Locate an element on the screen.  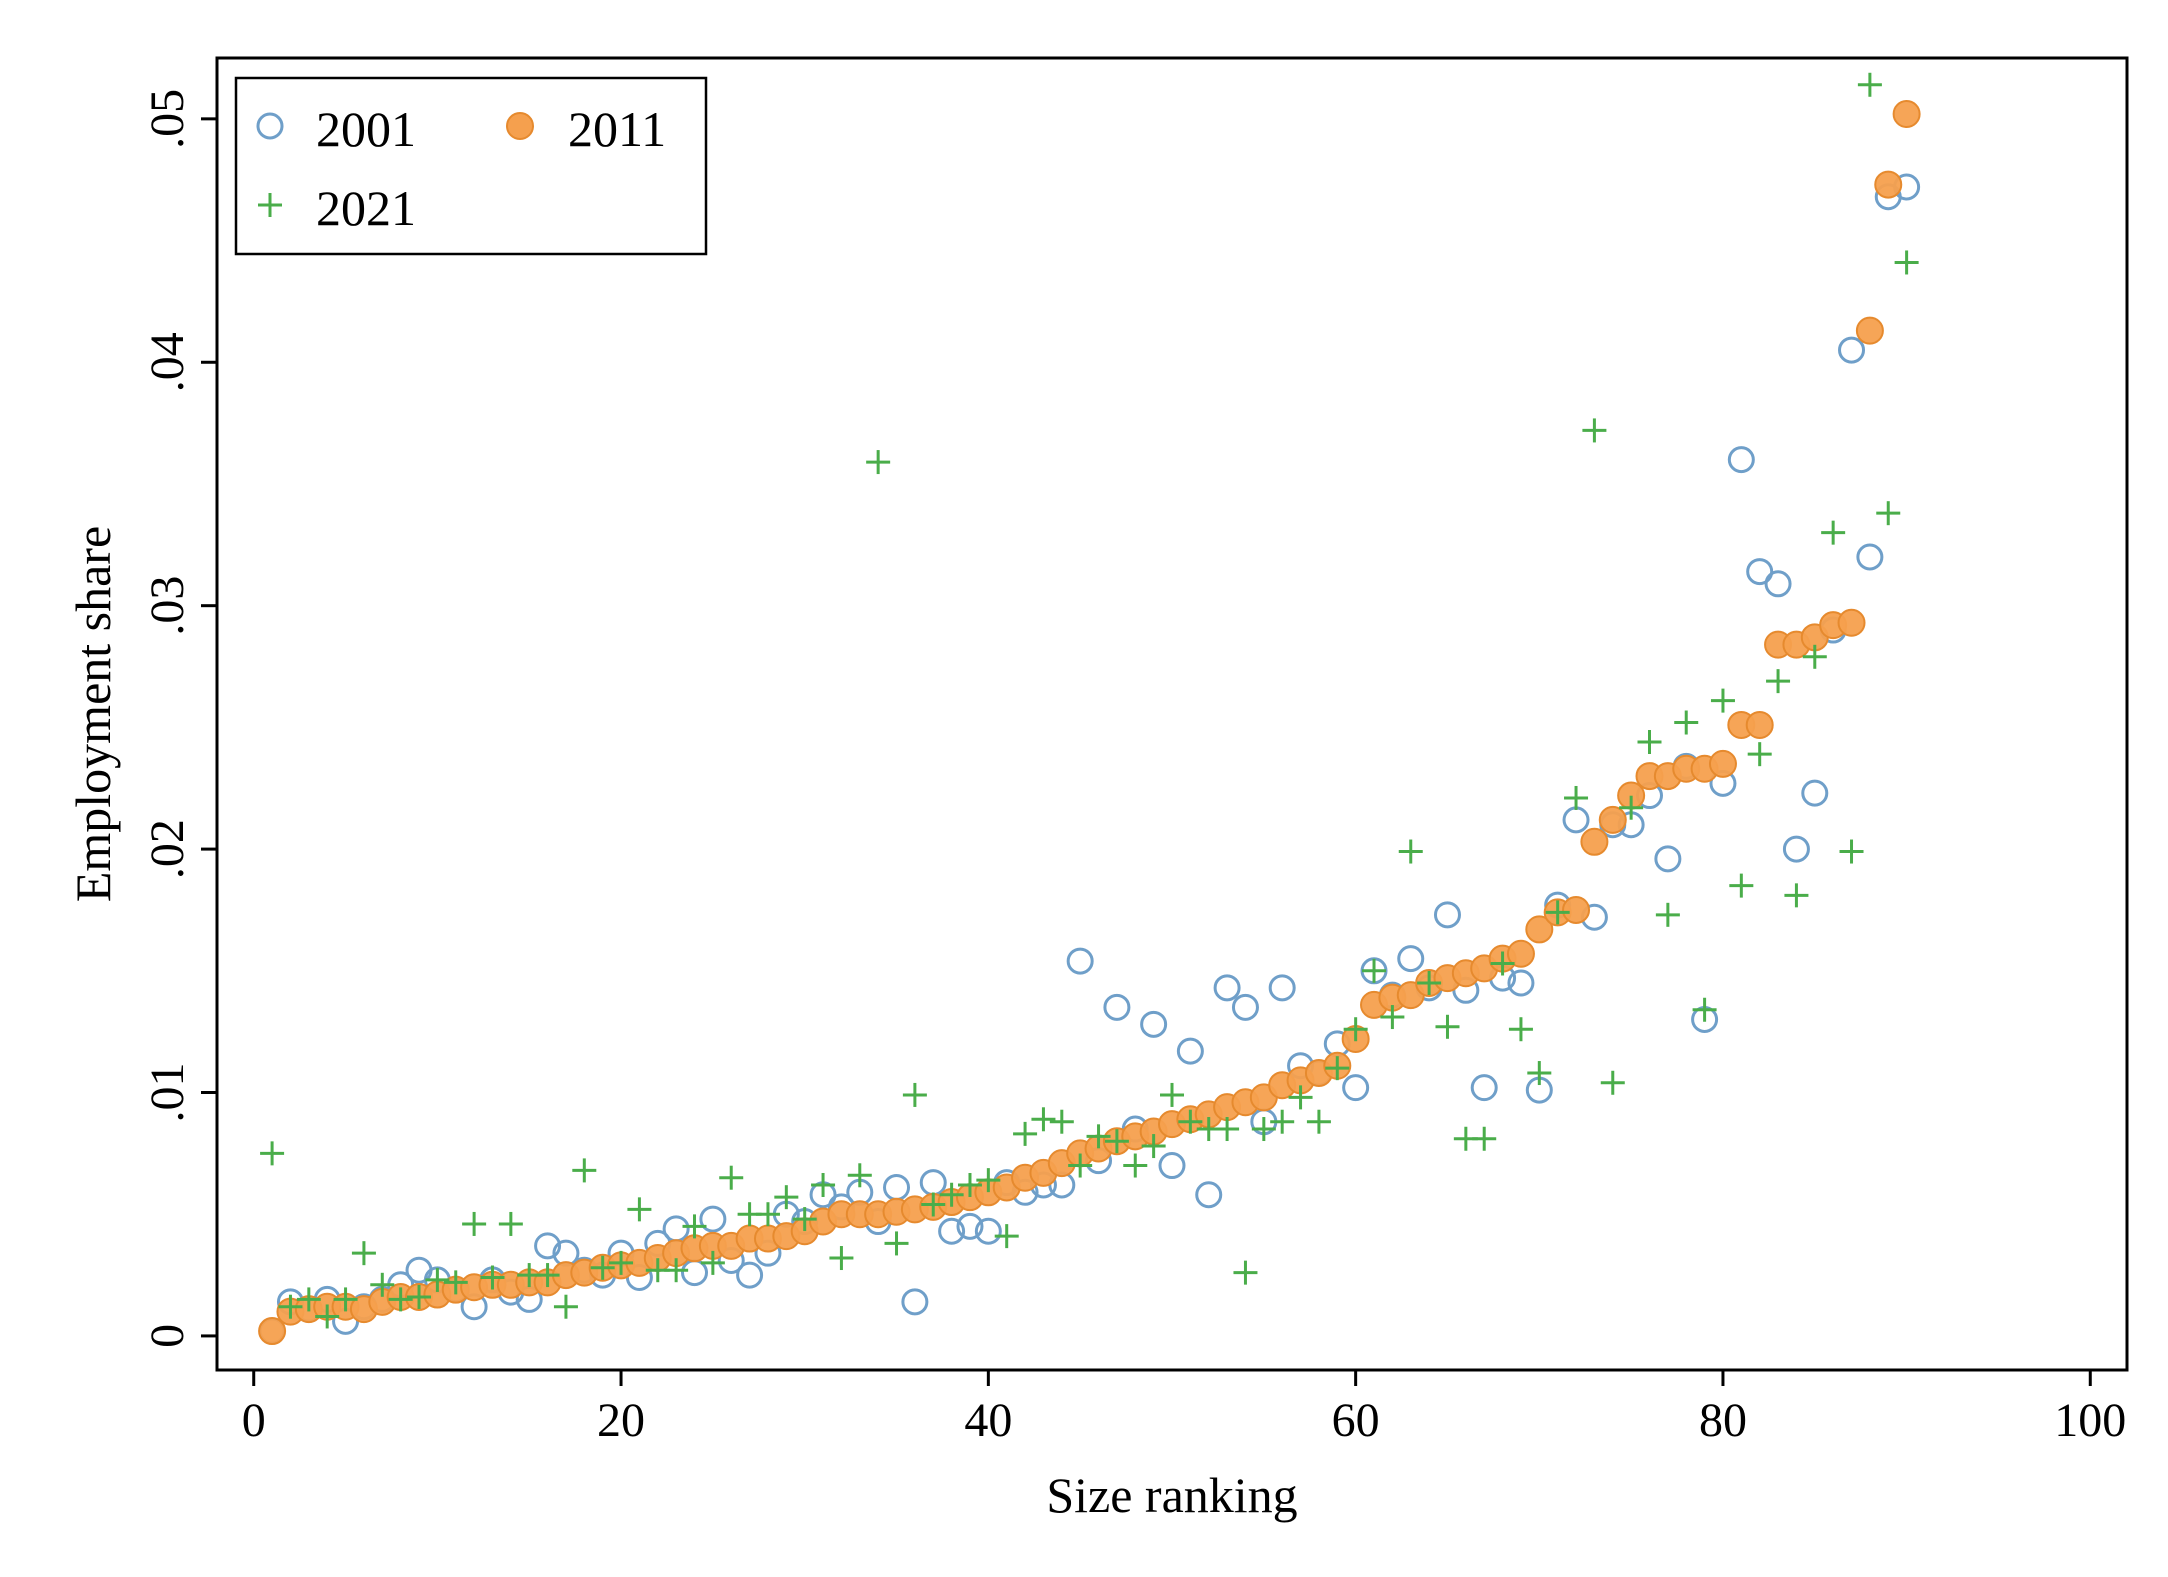
y-axis-title: Employment share is located at coordinates (93, 714).